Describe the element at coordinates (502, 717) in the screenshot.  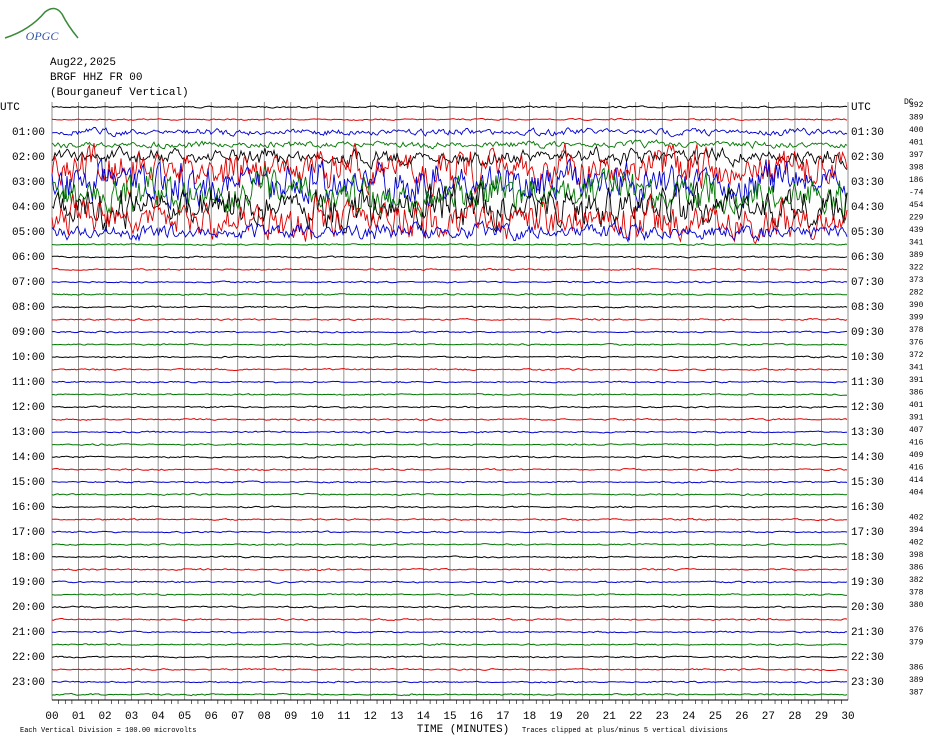
I see `x-tick-label: 17` at that location.